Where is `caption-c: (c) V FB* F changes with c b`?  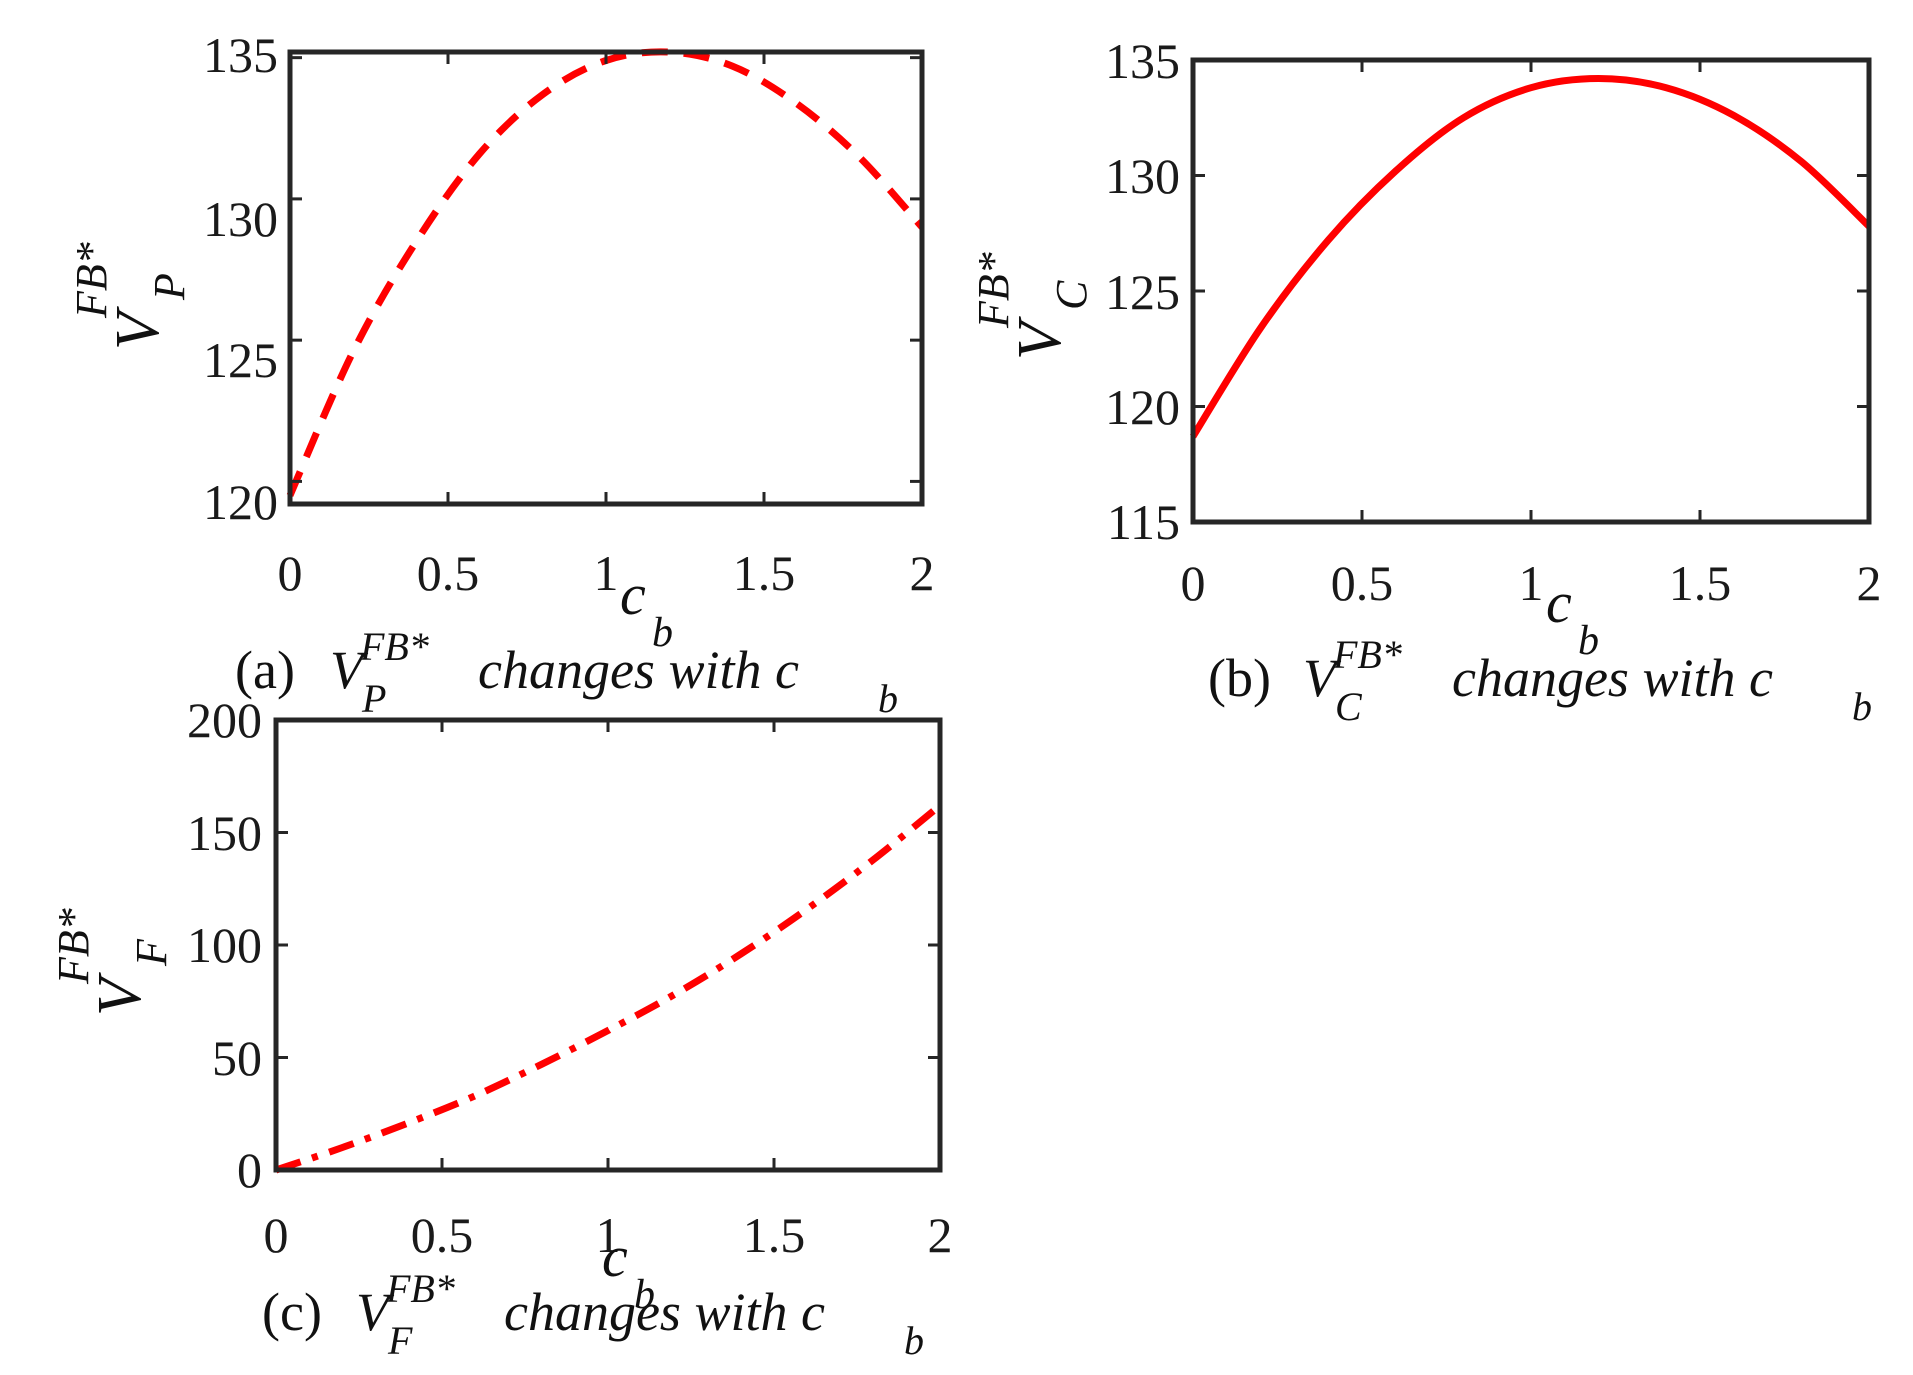
caption-c: (c) V FB* F changes with c b is located at coordinates (593, 1314).